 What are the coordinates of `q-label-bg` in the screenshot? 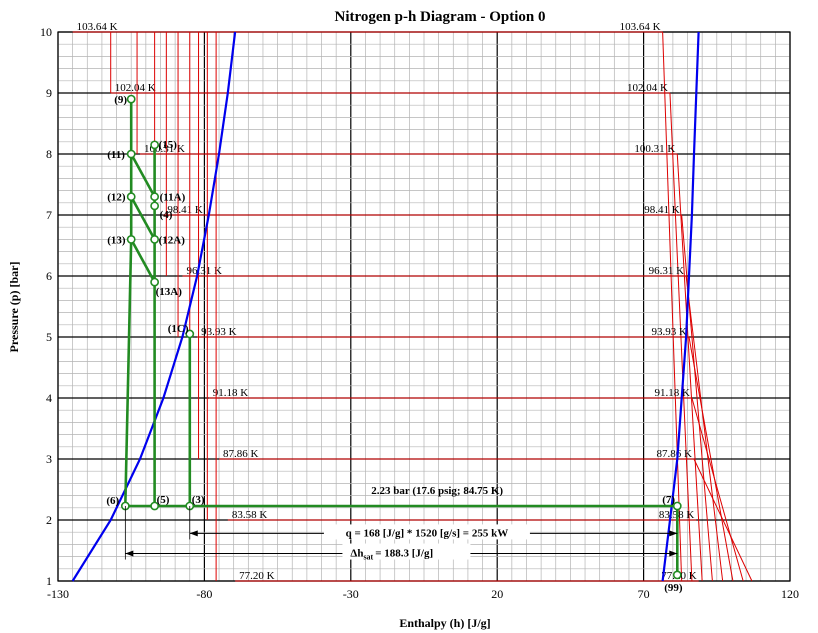 It's located at (426, 532).